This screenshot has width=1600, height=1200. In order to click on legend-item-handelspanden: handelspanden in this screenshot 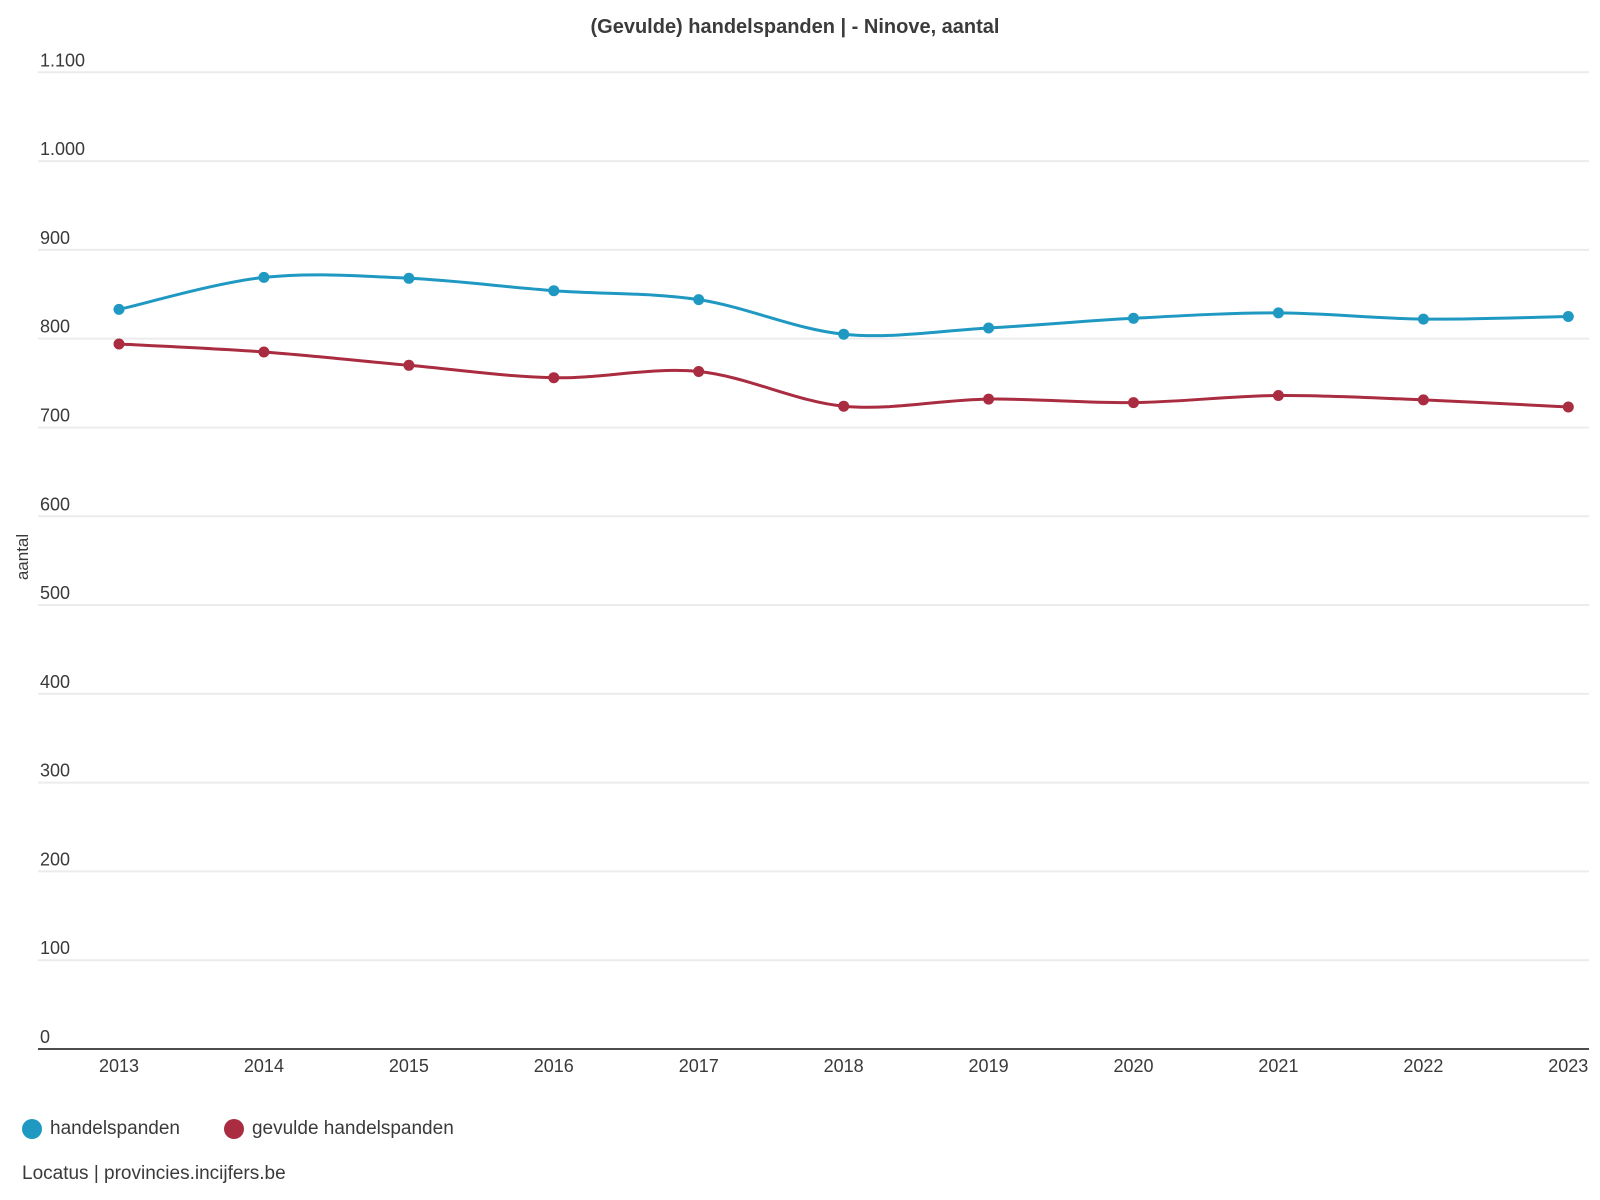, I will do `click(101, 1129)`.